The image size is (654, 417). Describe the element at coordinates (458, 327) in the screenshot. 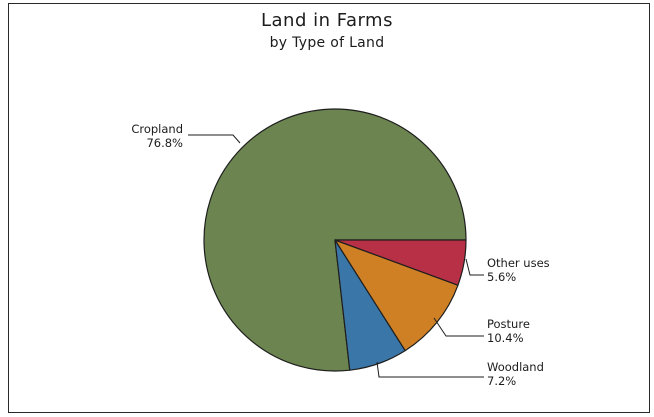

I see `leader-line-posture` at that location.